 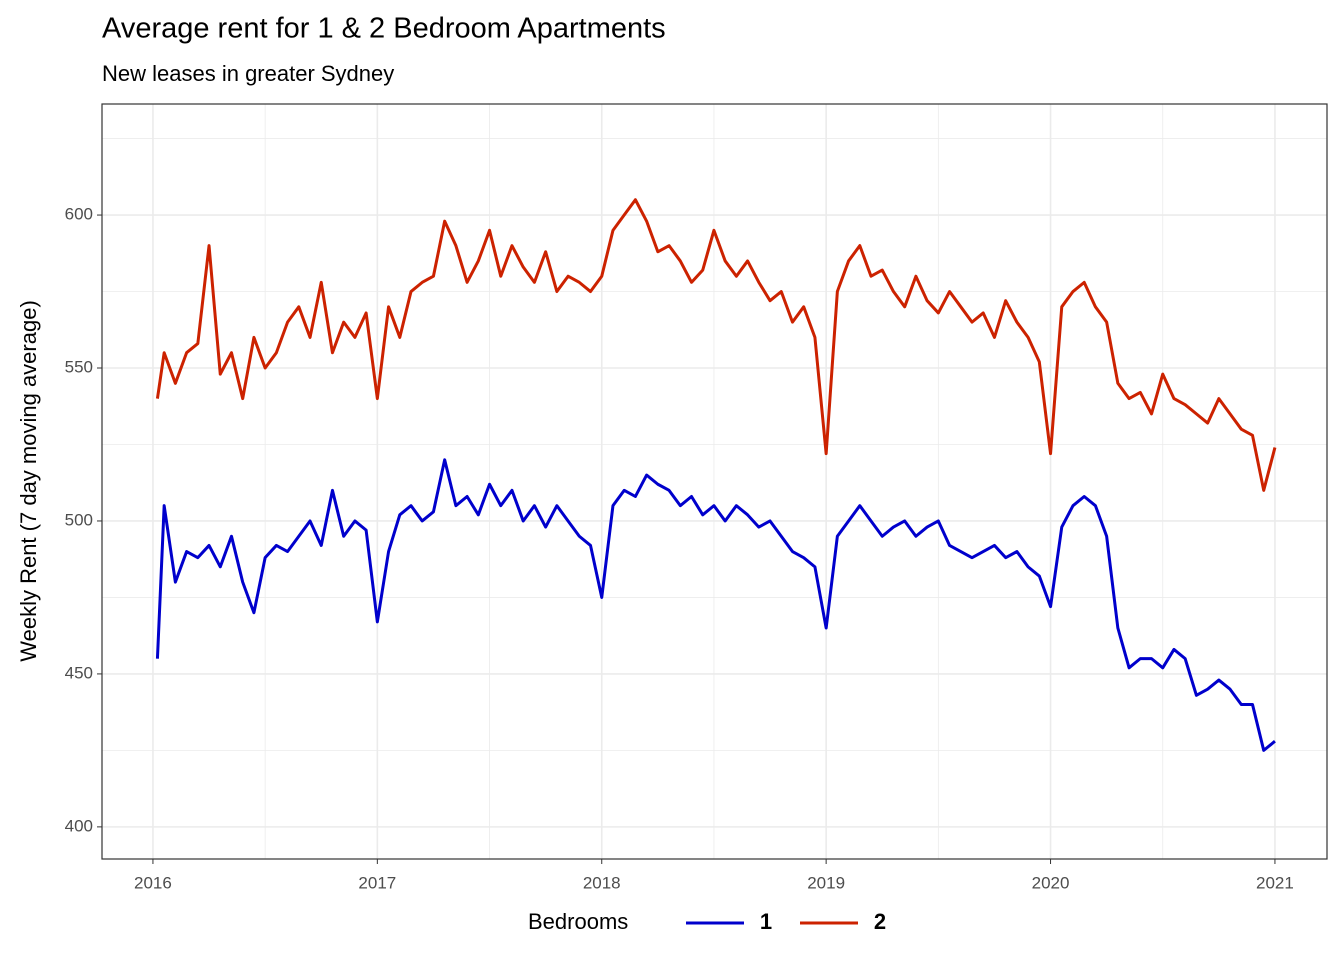 What do you see at coordinates (766, 921) in the screenshot?
I see `legend-label: 1` at bounding box center [766, 921].